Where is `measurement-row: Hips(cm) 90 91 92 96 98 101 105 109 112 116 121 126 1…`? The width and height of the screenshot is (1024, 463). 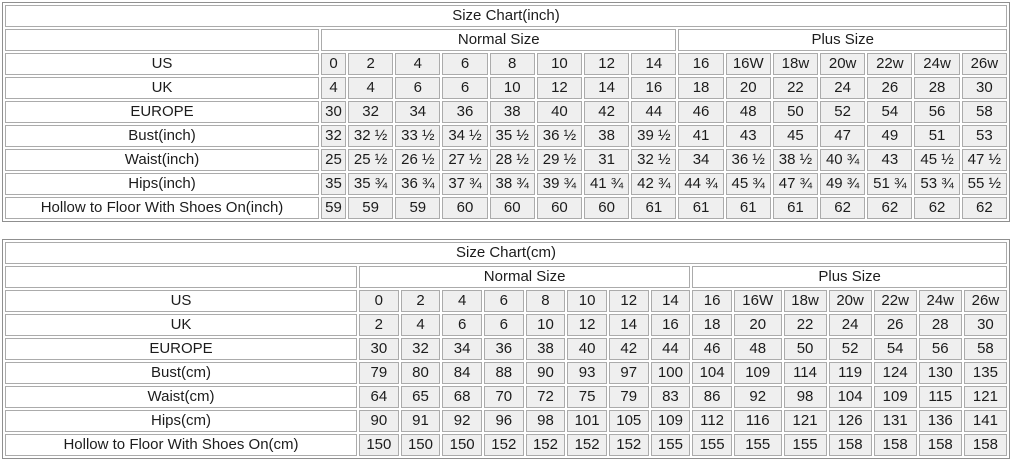
measurement-row: Hips(cm) 90 91 92 96 98 101 105 109 112 116 121 126 1… is located at coordinates (506, 421).